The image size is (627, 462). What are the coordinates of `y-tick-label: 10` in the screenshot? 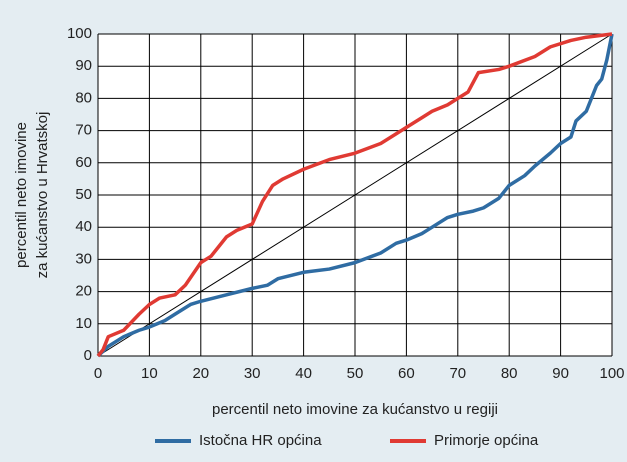 It's located at (83, 323).